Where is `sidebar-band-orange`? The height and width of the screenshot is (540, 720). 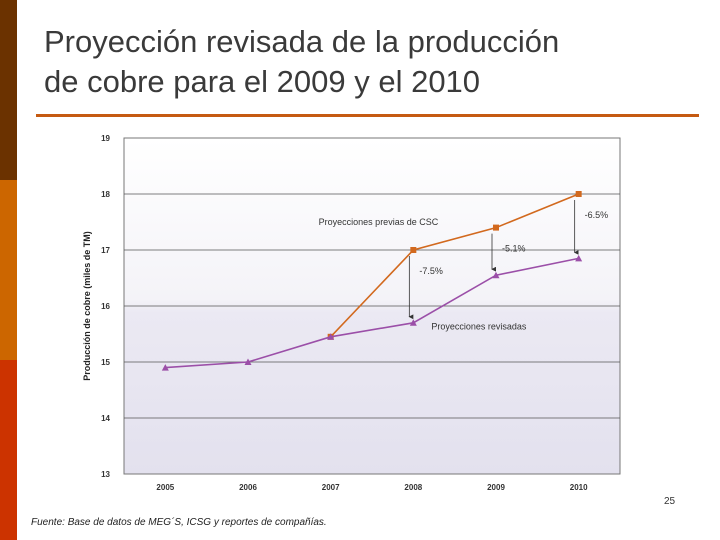
sidebar-band-orange is located at coordinates (8, 270).